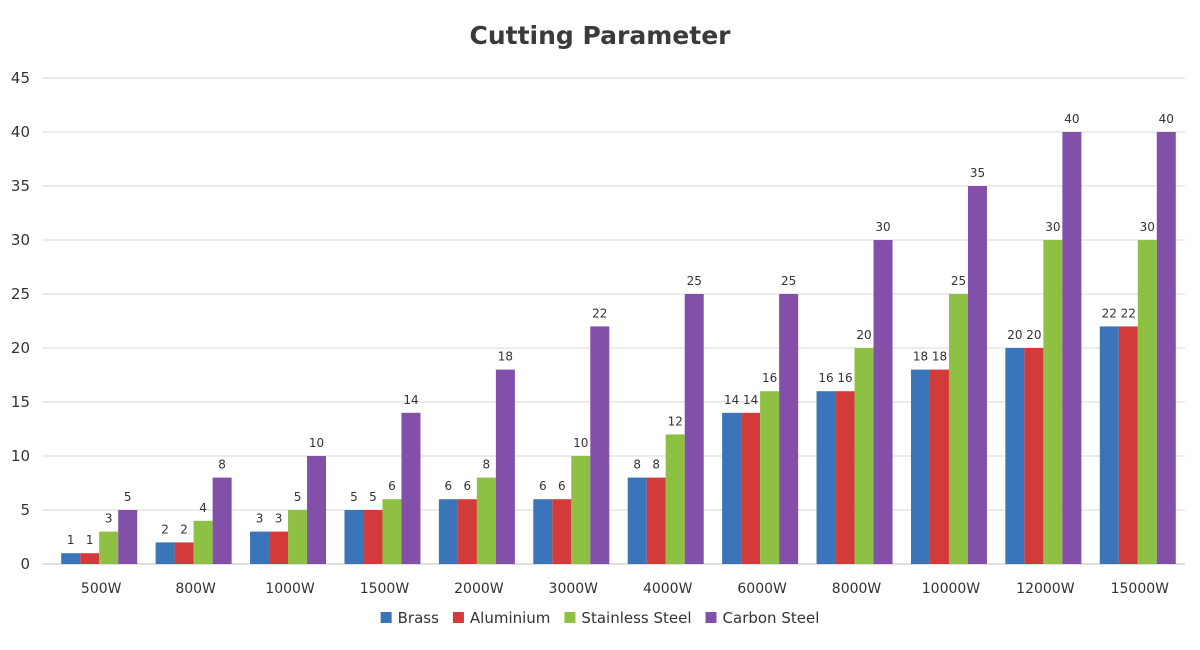 This screenshot has height=650, width=1200. Describe the element at coordinates (203, 542) in the screenshot. I see `bar-stainless-steel-800w` at that location.